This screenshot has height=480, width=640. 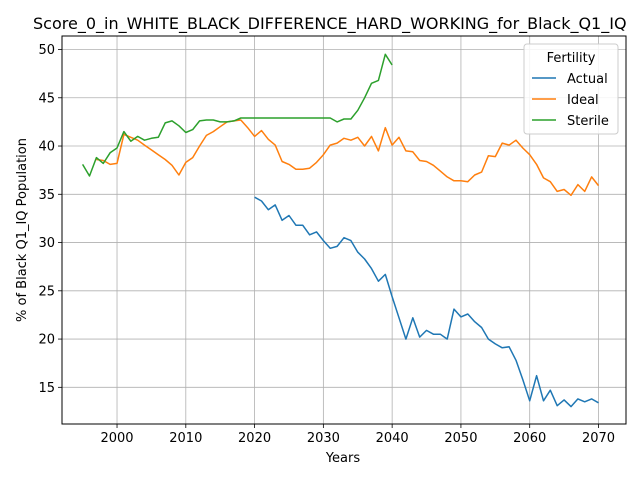 What do you see at coordinates (185, 438) in the screenshot?
I see `x-tick-label: 2010` at bounding box center [185, 438].